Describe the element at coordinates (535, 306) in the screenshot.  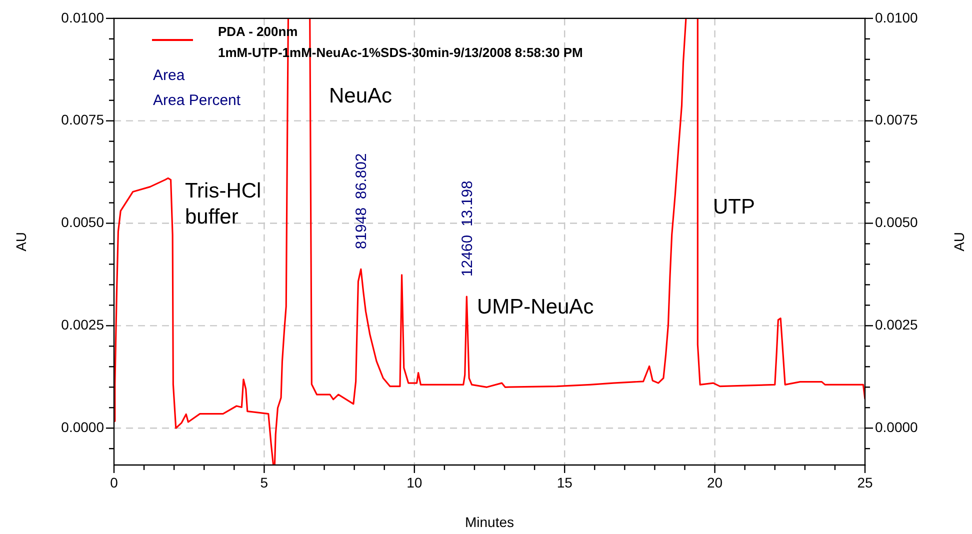
I see `annotation: UMP-NeuAc` at that location.